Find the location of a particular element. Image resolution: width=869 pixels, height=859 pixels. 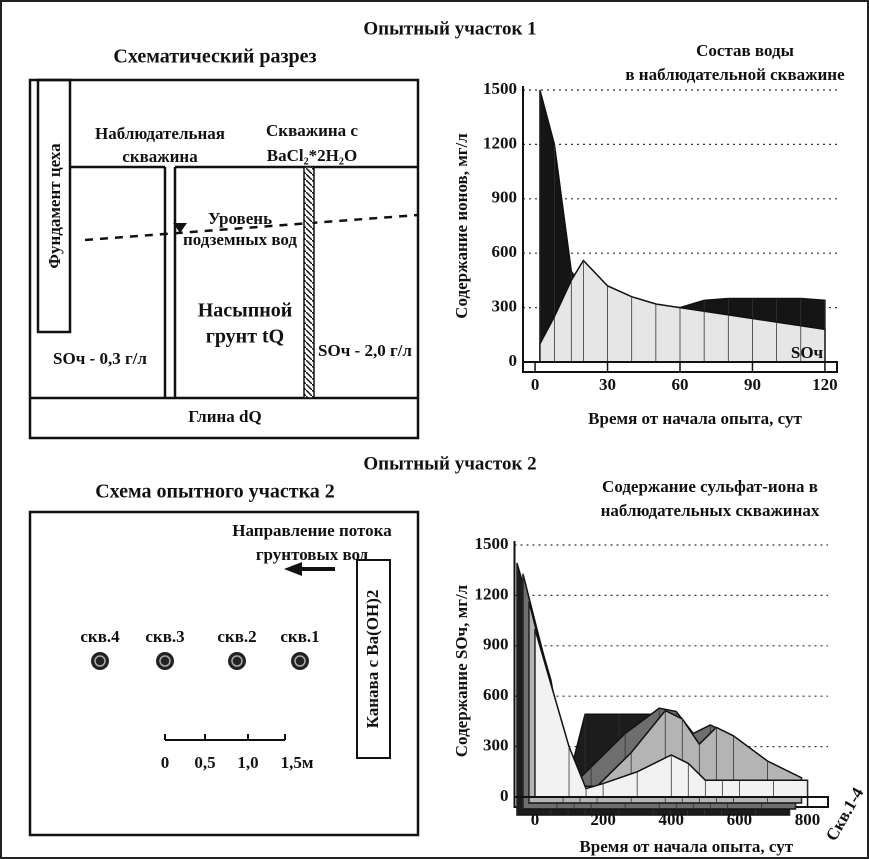

scale-label: 1,5м is located at coordinates (297, 762).